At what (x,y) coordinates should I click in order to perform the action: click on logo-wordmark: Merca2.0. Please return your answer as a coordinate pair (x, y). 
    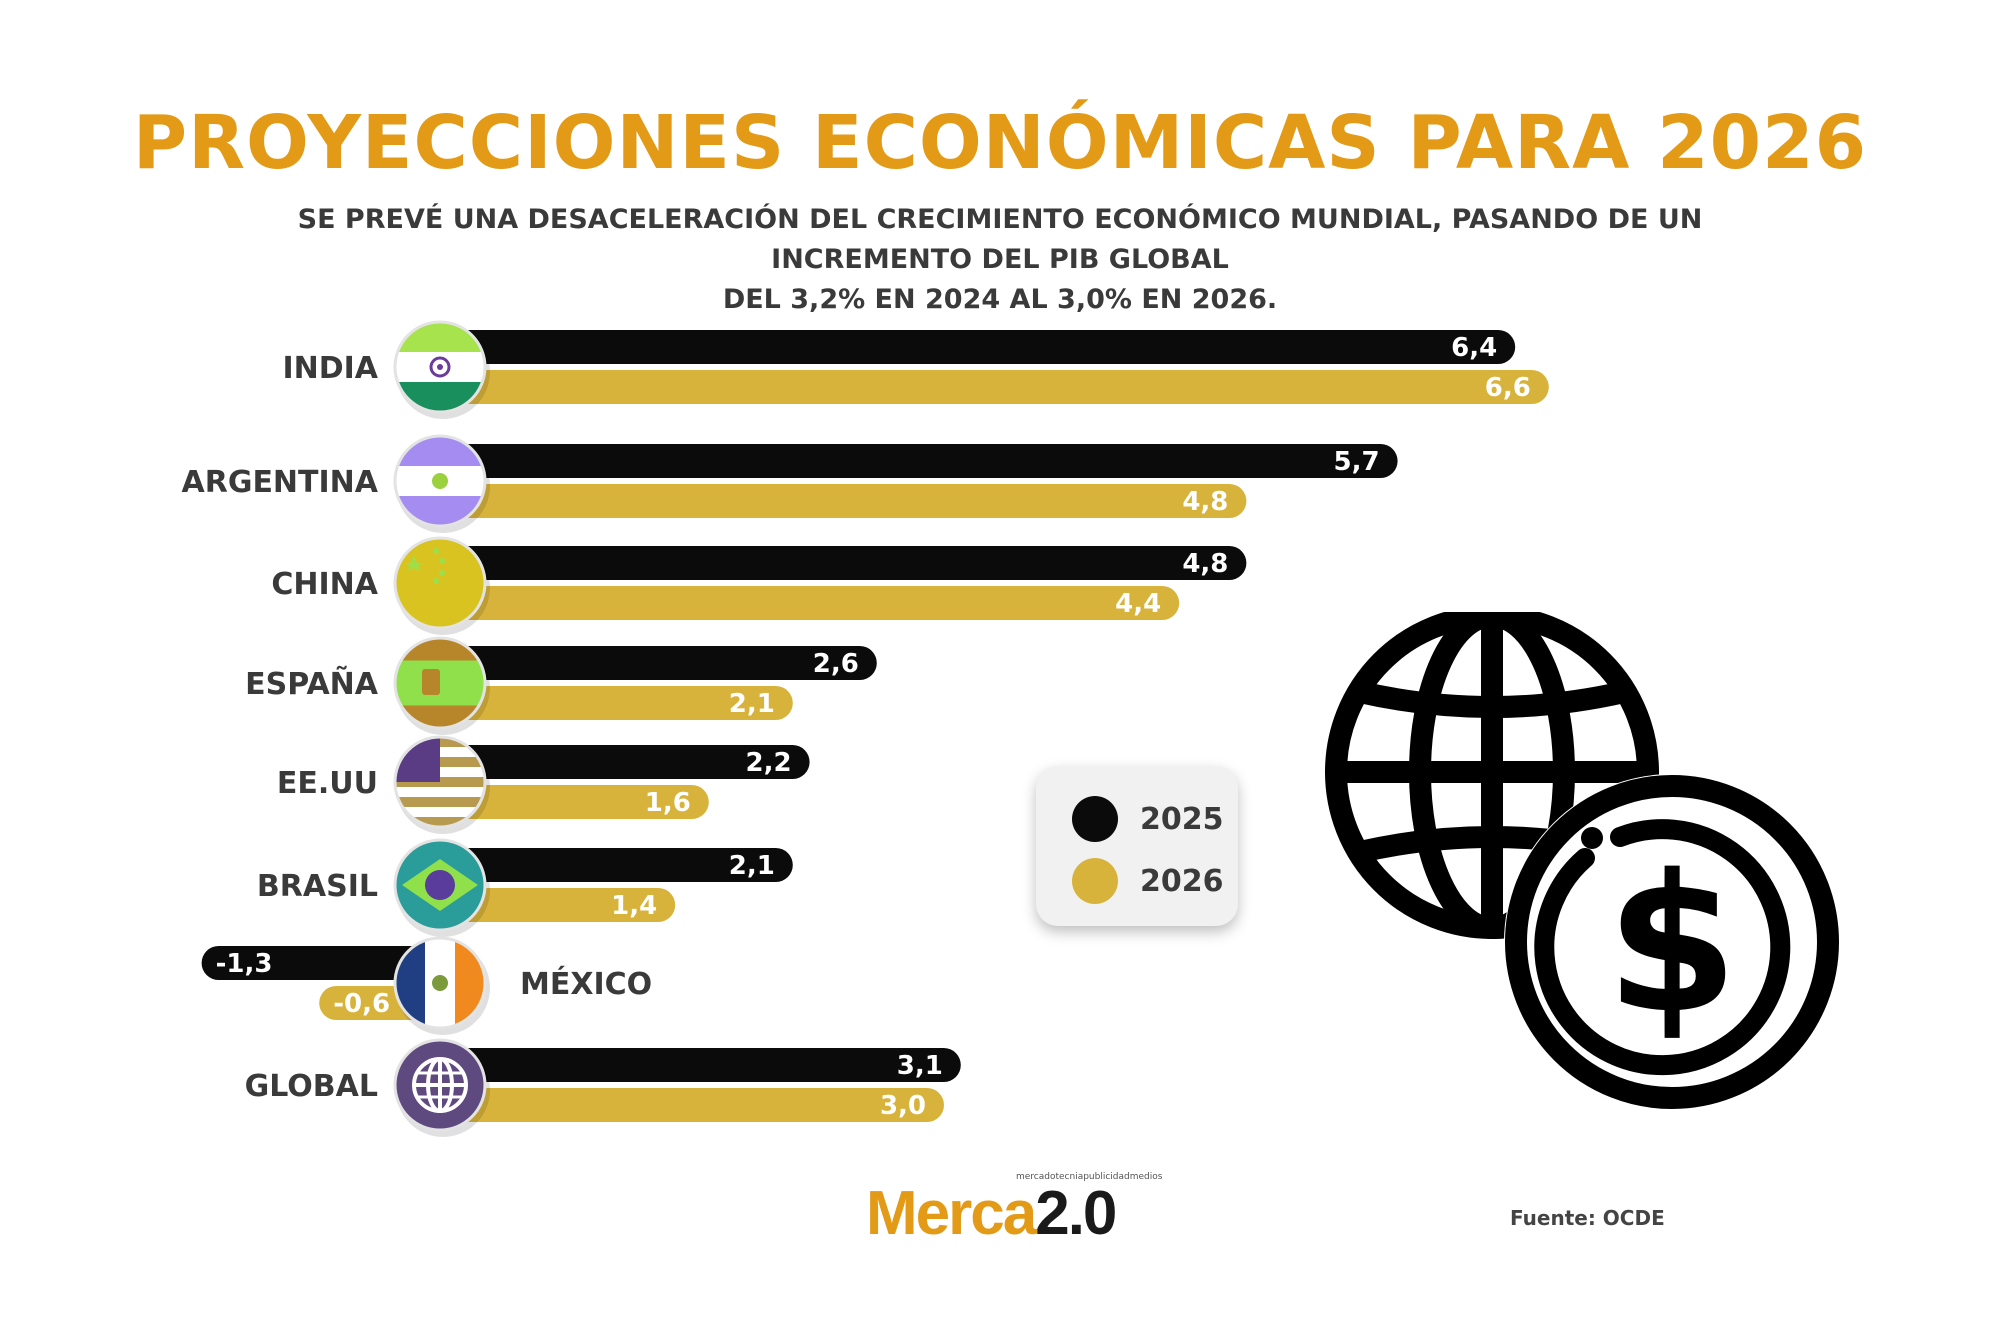
    Looking at the image, I should click on (991, 1213).